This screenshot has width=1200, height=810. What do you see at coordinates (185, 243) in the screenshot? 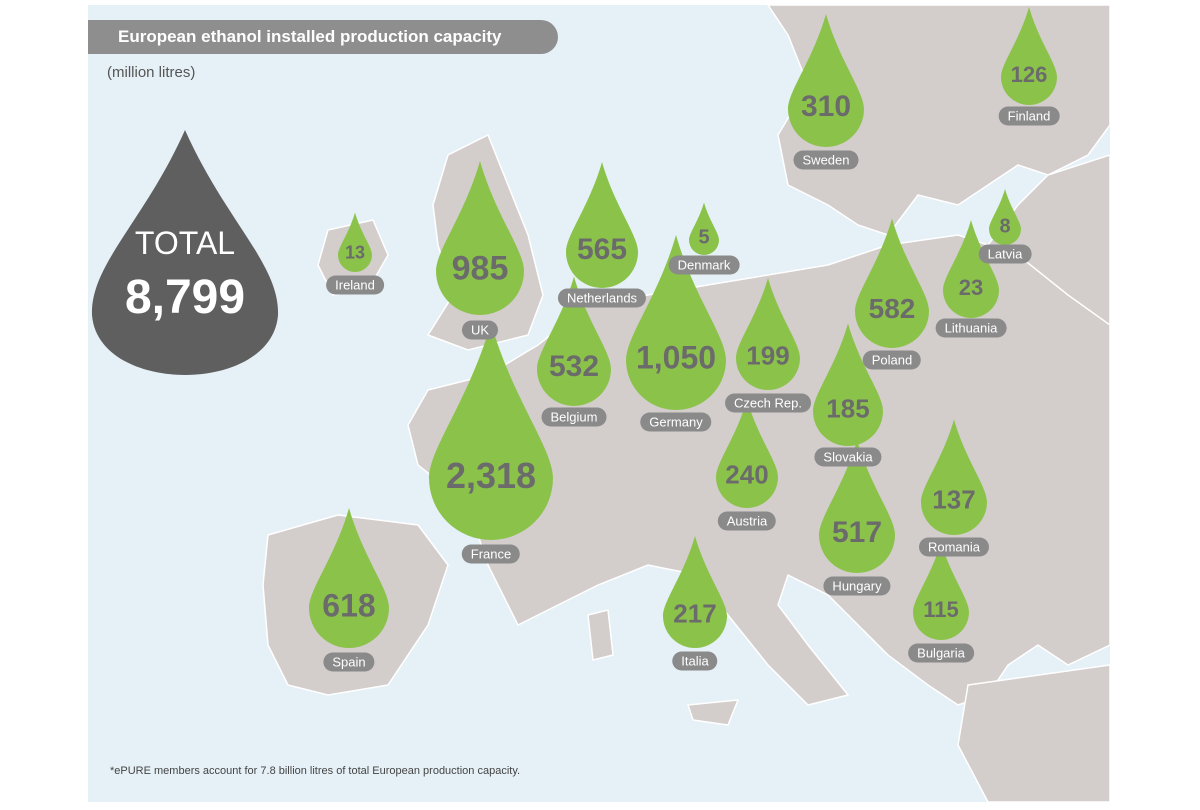
I see `total-label: TOTAL` at bounding box center [185, 243].